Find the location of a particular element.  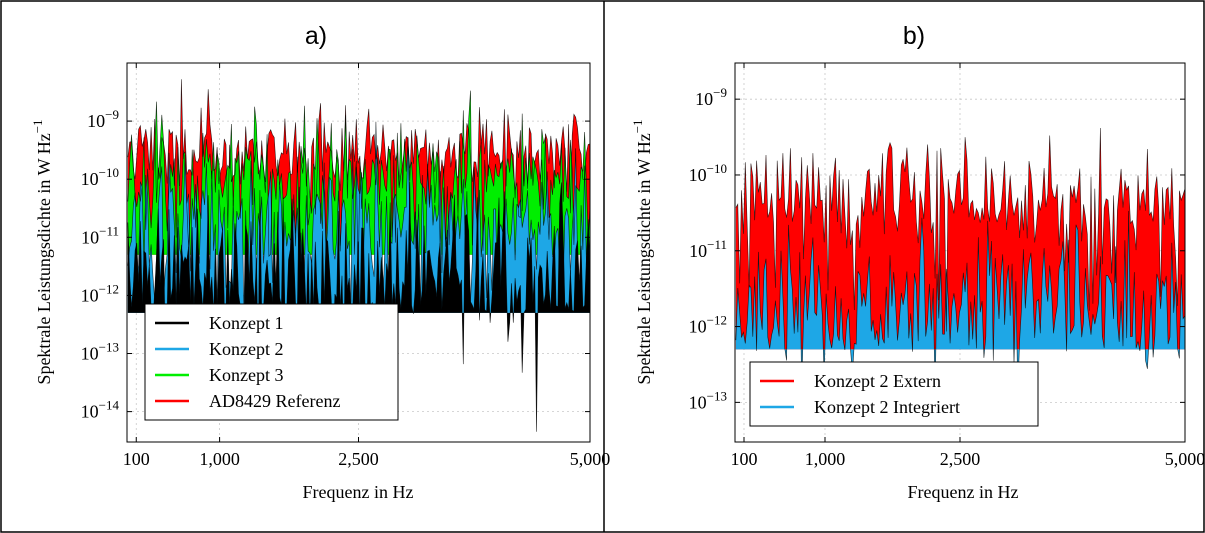

series-line-konzept-2-extern is located at coordinates (960, 229).